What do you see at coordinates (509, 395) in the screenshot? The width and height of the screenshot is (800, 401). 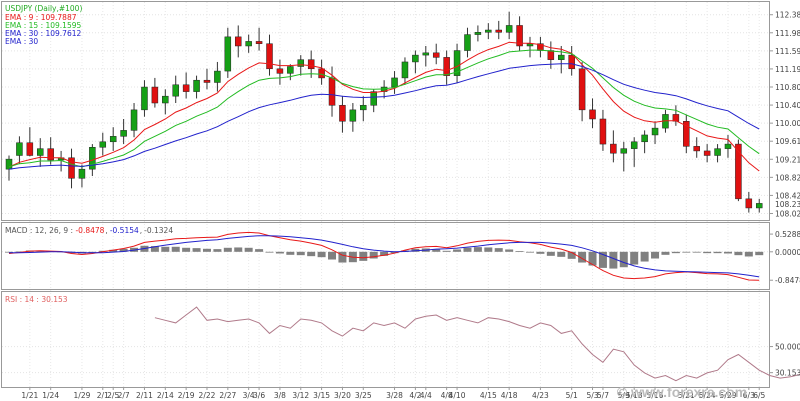 I see `x-tick-label: 4/18` at bounding box center [509, 395].